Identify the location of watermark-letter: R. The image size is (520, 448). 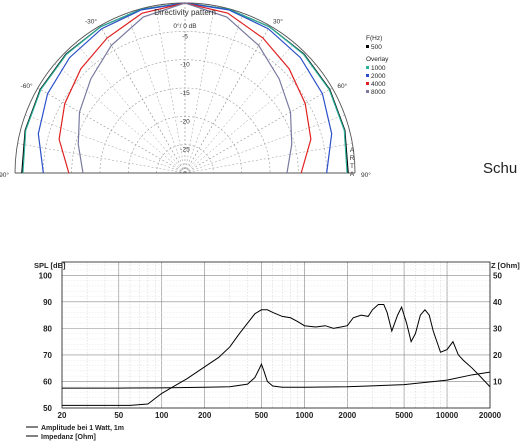
(352, 158).